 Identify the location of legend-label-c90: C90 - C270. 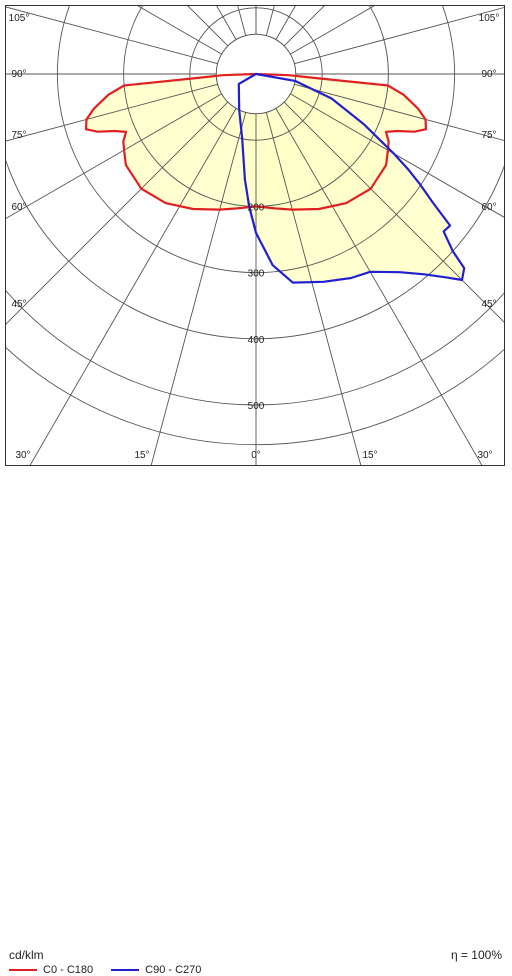
(173, 970).